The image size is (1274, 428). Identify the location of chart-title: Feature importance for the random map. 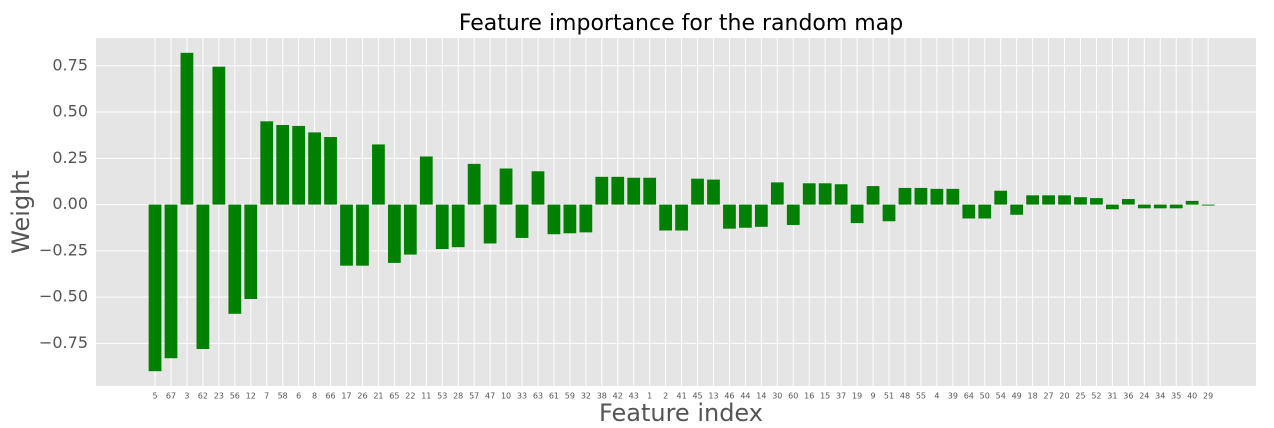
(681, 23).